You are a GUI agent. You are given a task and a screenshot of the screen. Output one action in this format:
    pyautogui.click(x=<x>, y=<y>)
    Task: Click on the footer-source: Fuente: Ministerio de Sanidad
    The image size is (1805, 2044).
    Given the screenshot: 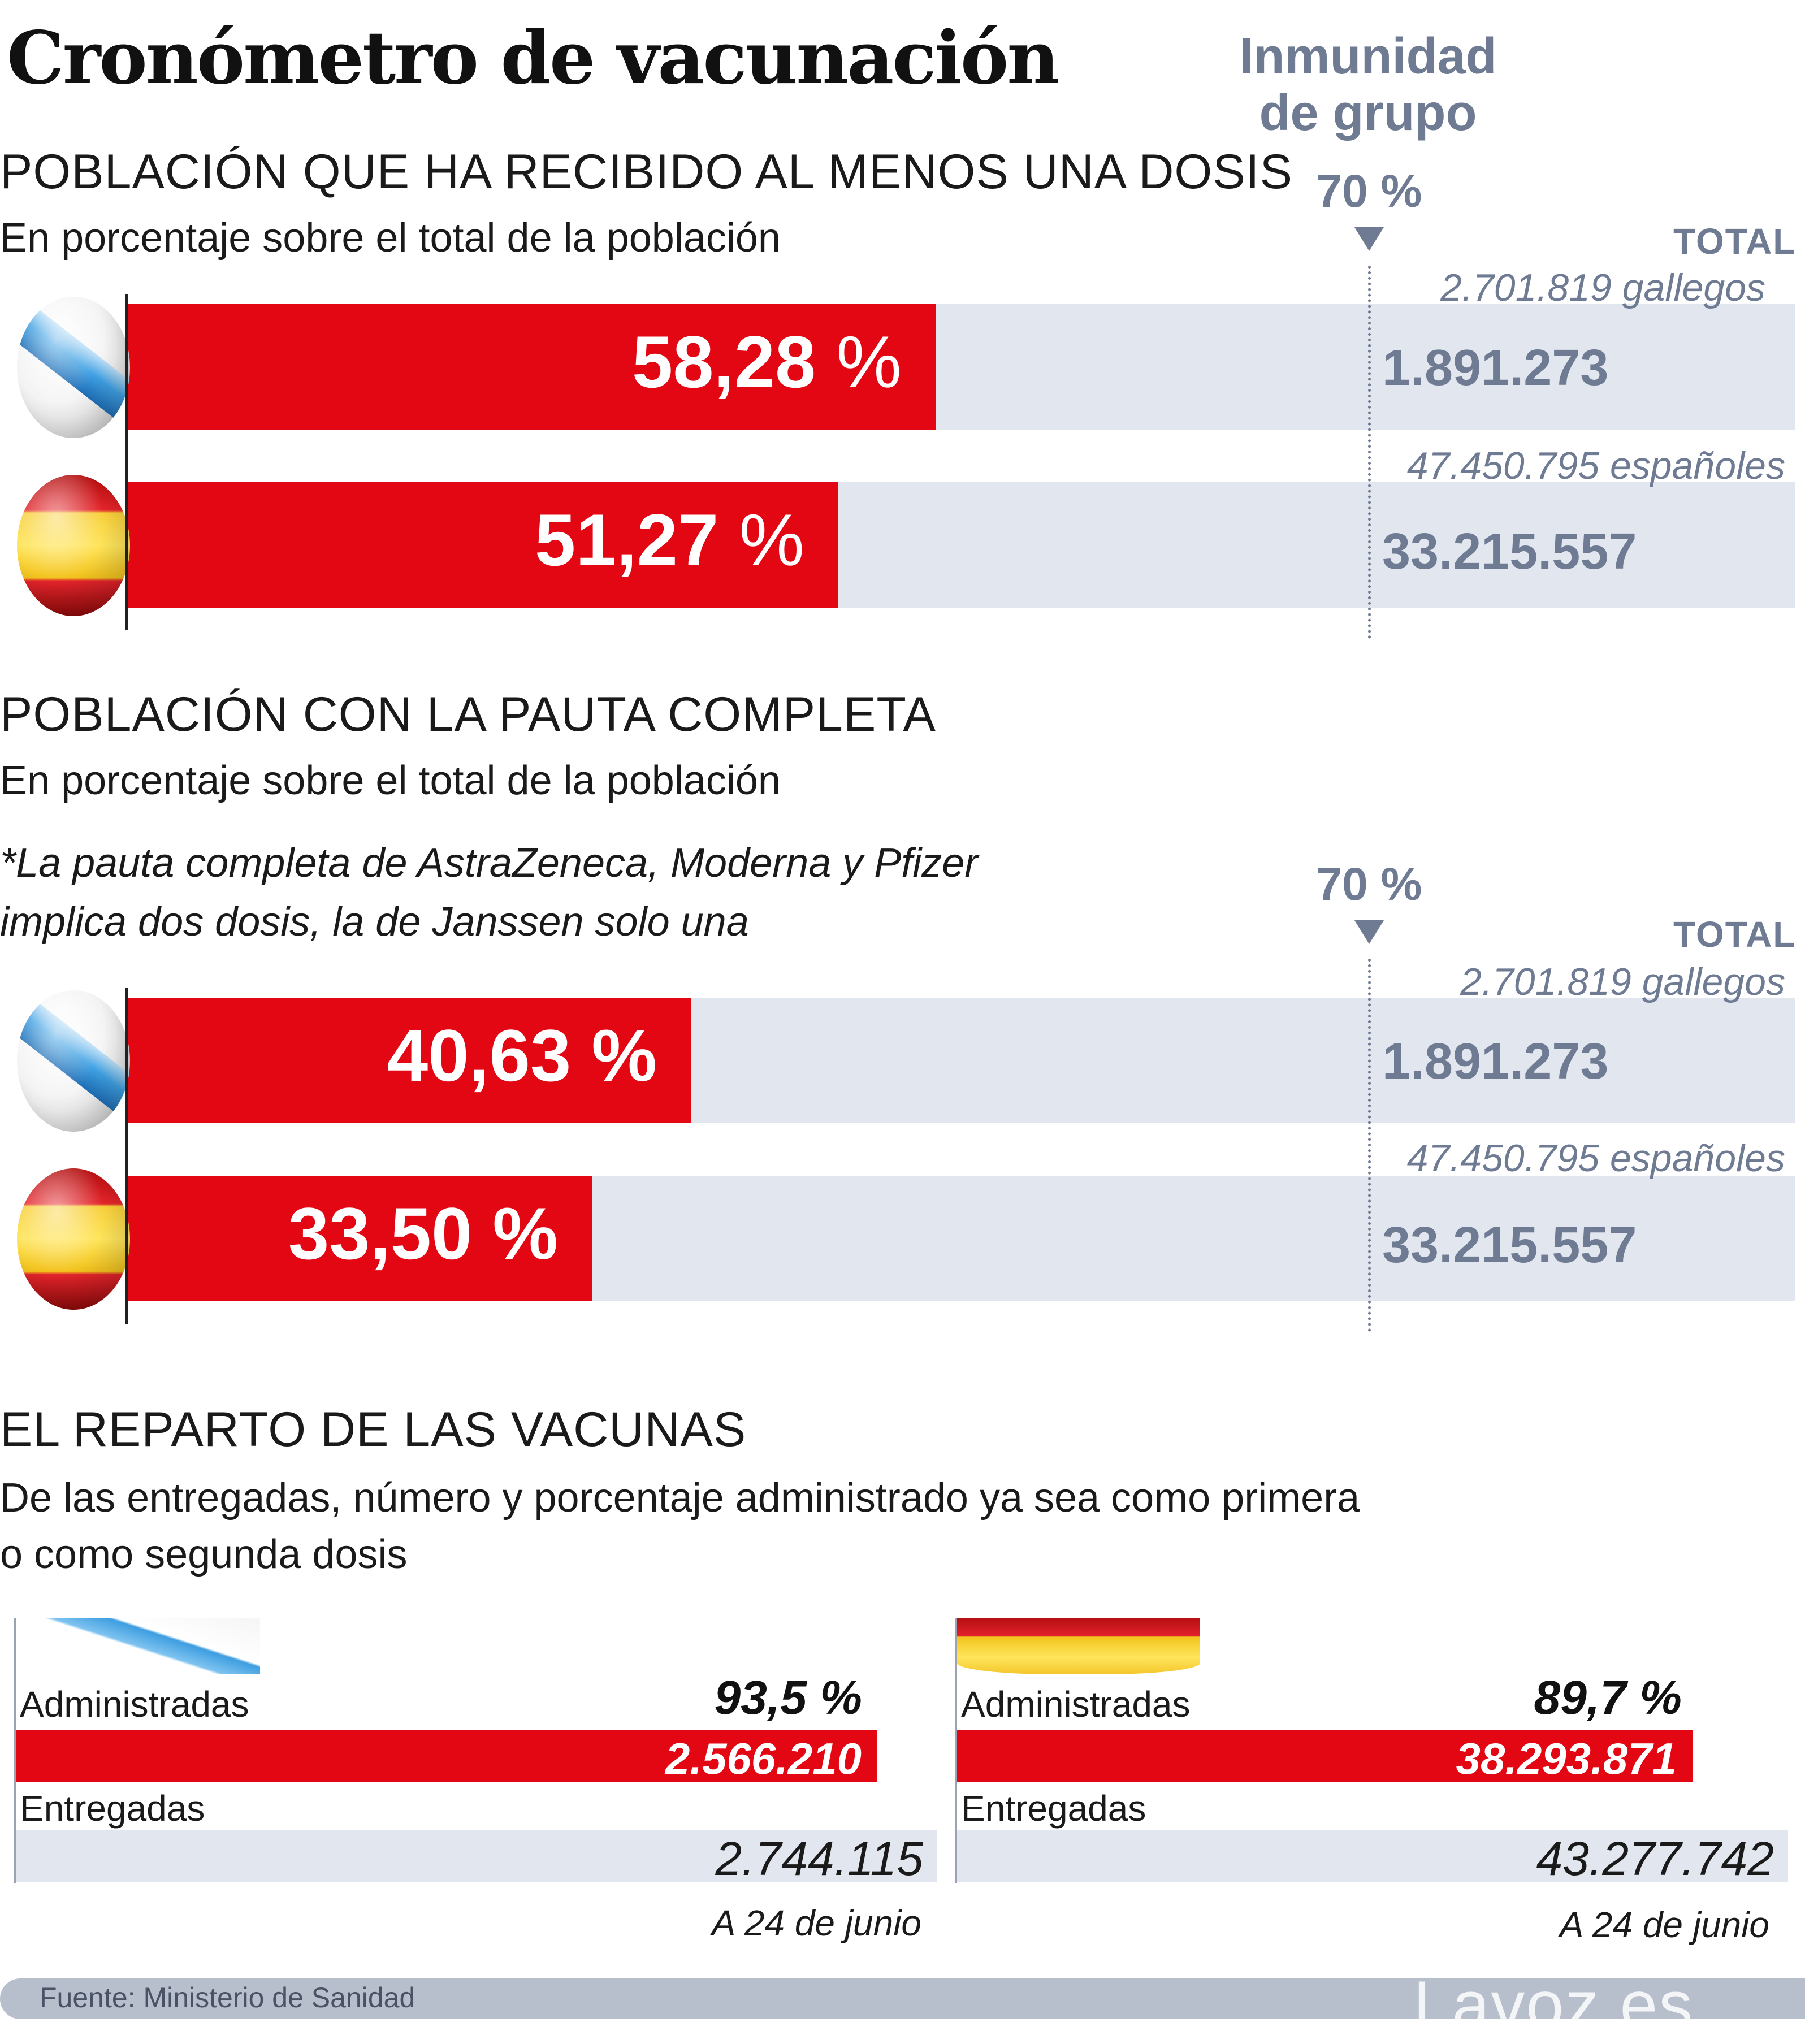 What is the action you would take?
    pyautogui.click(x=228, y=1997)
    